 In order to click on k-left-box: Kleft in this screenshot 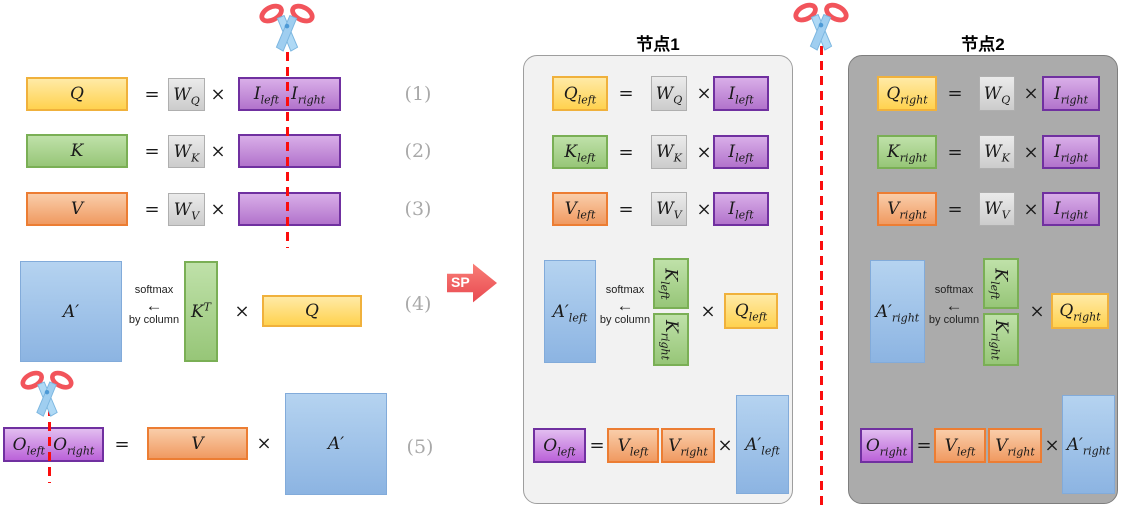, I will do `click(580, 152)`.